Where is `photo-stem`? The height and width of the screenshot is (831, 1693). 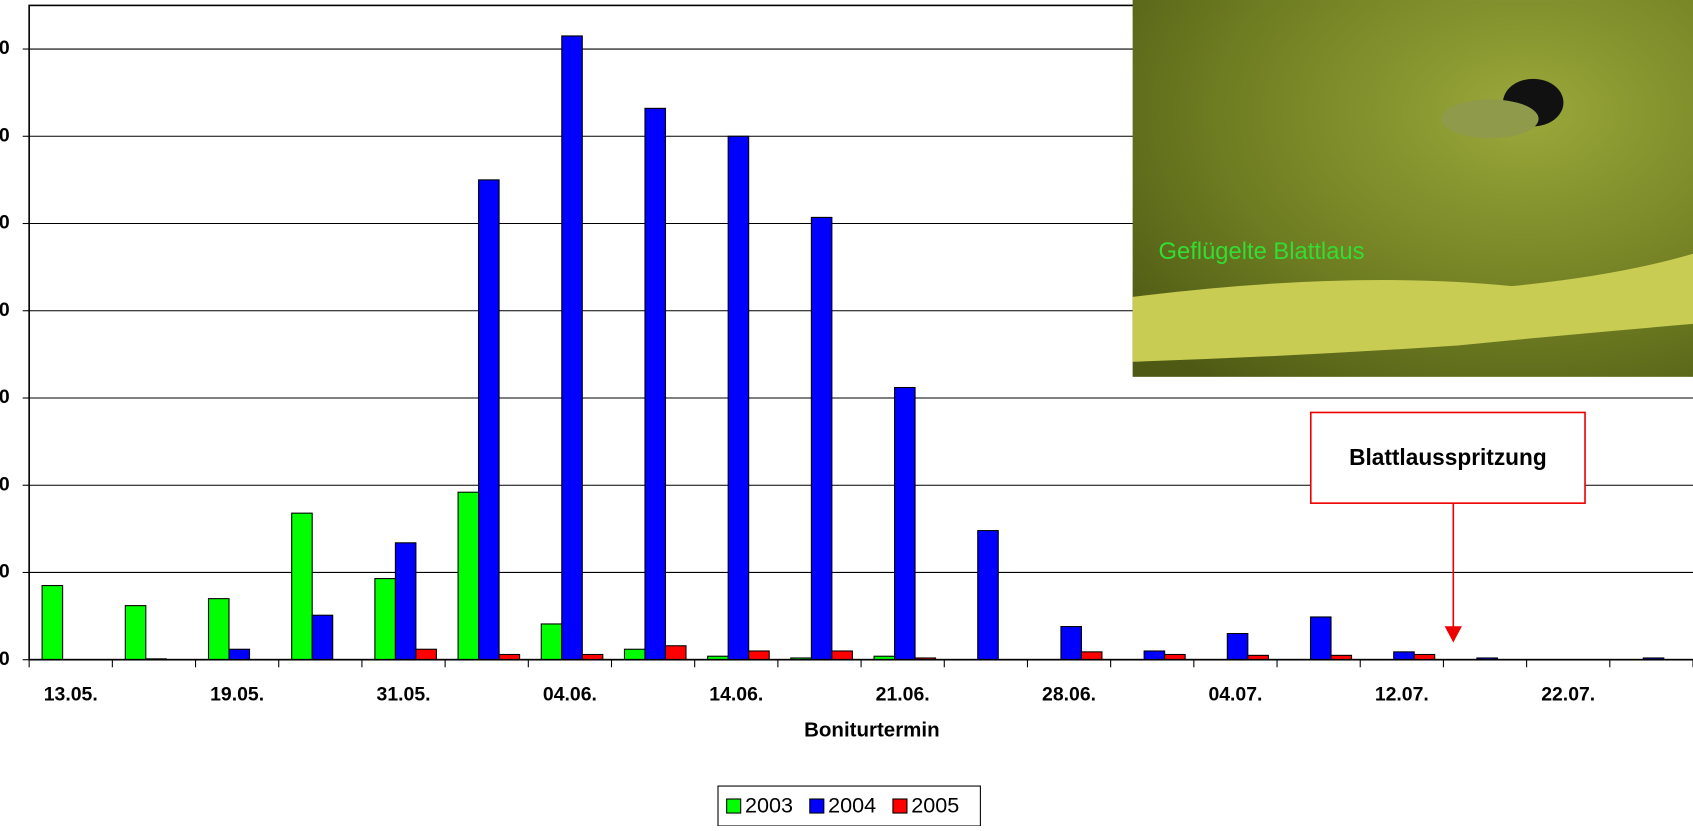
photo-stem is located at coordinates (1412, 307).